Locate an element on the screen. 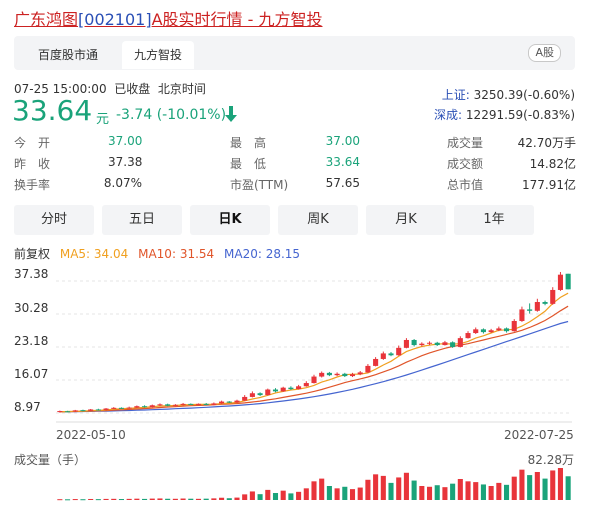 The image size is (600, 509). index-name: 深成: is located at coordinates (448, 115).